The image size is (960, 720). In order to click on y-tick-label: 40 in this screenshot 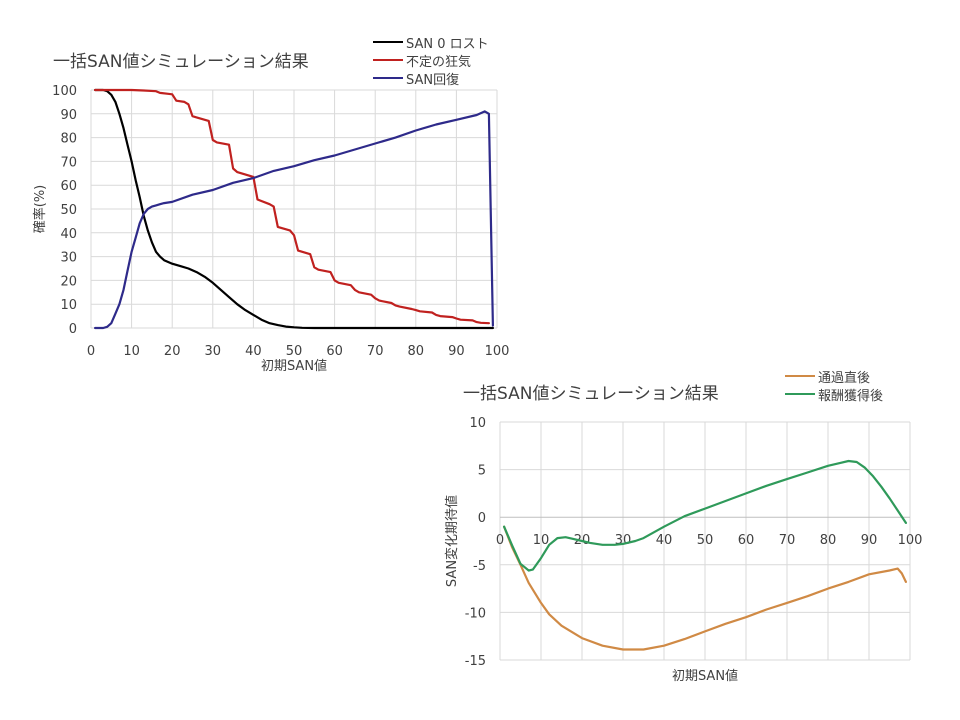, I will do `click(68, 234)`.